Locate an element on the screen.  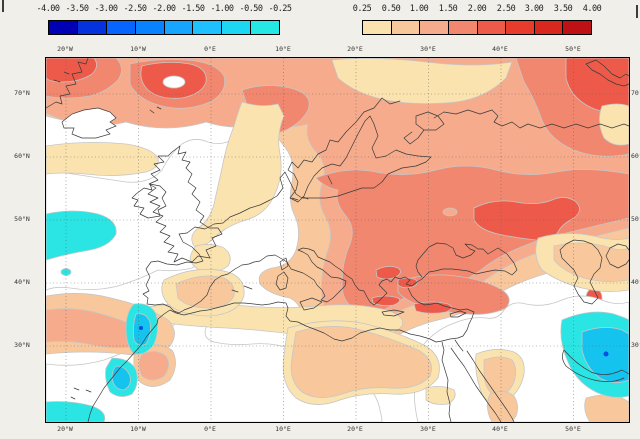
axis-tick-top: 0°E is located at coordinates (210, 49).